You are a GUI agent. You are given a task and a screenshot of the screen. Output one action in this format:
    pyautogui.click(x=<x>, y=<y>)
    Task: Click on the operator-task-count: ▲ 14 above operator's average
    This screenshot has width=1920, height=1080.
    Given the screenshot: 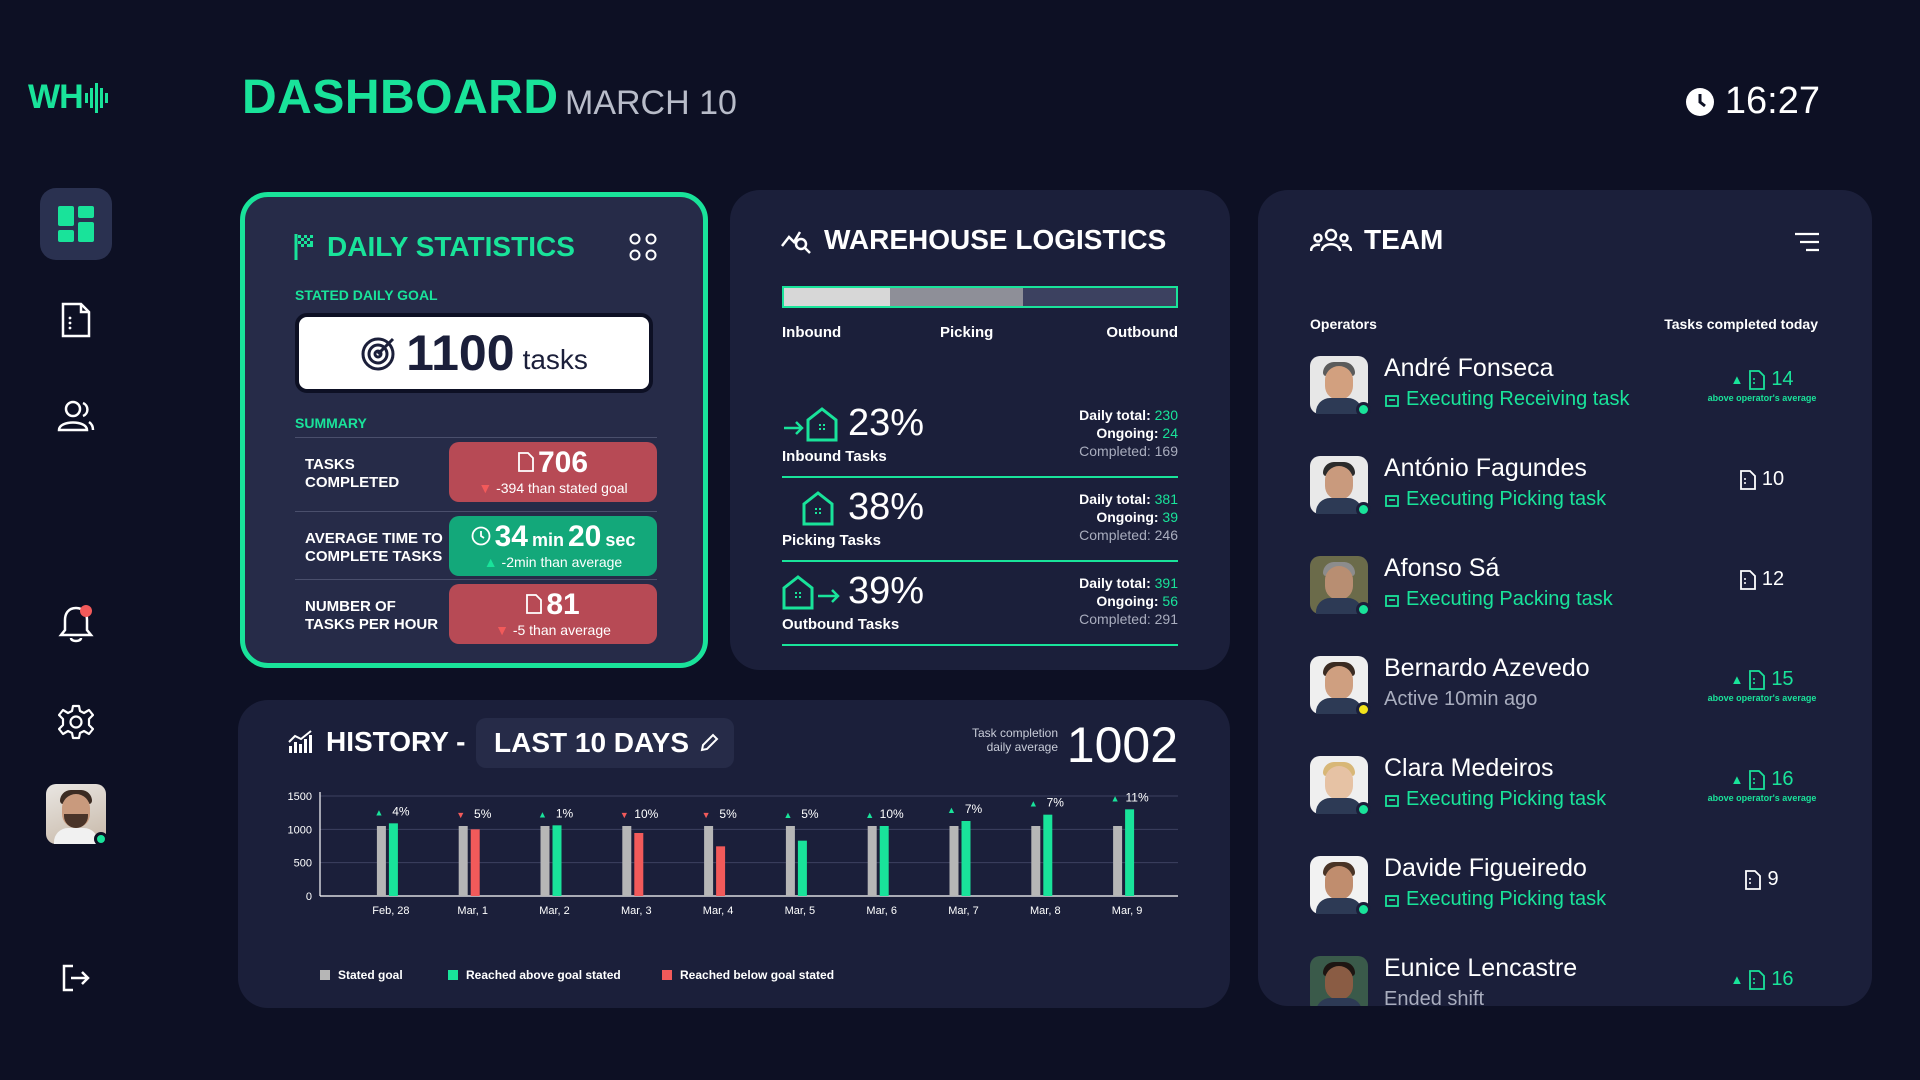 What is the action you would take?
    pyautogui.click(x=1762, y=385)
    